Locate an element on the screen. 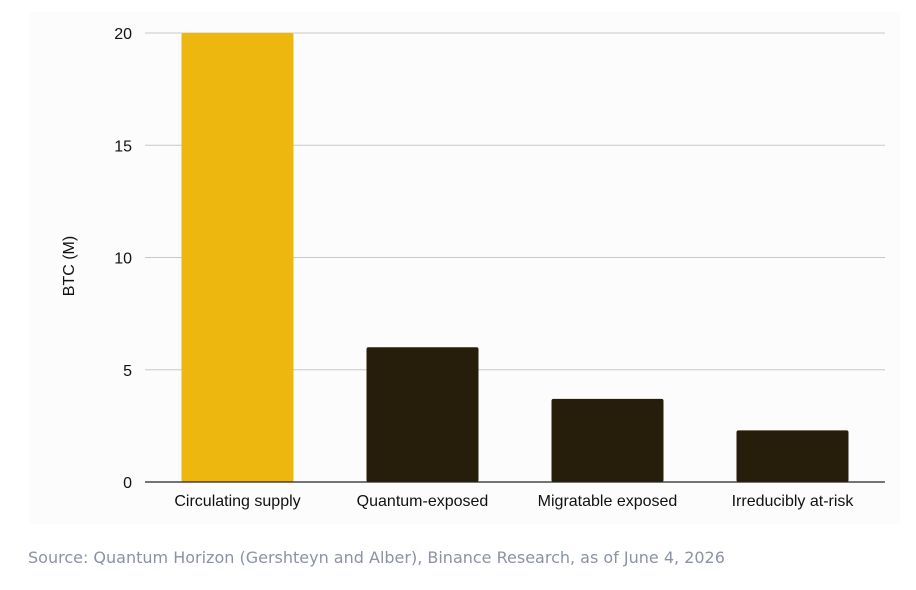 The height and width of the screenshot is (590, 916). y-tick-label: 10 is located at coordinates (123, 259).